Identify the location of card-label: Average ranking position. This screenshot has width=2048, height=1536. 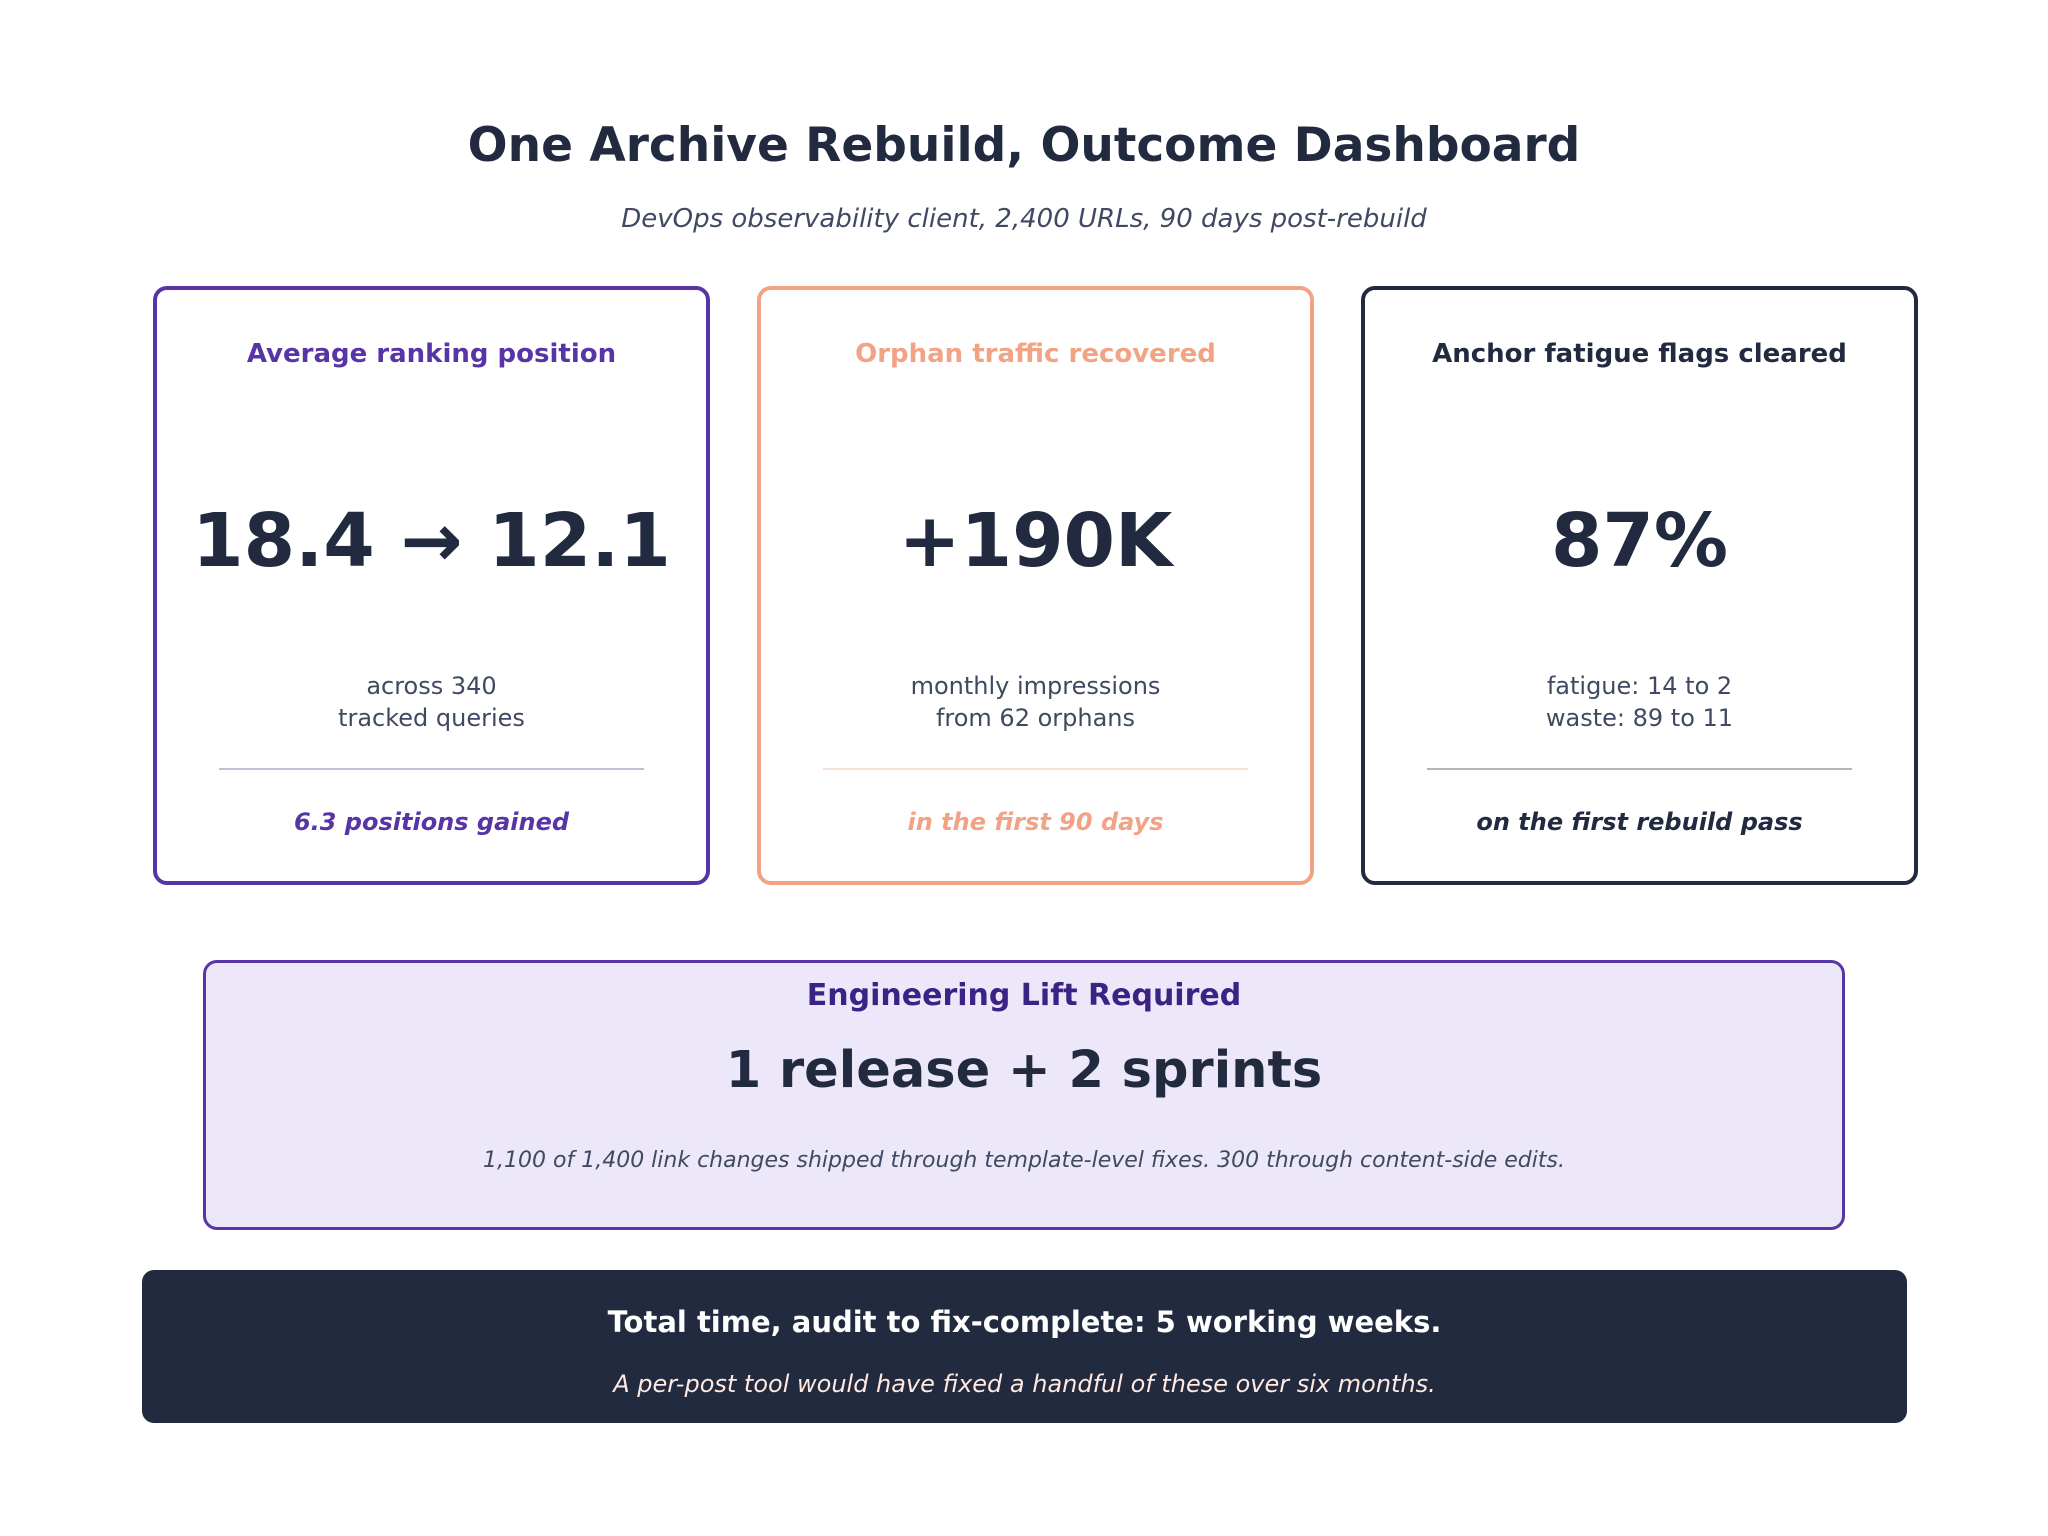
(431, 354).